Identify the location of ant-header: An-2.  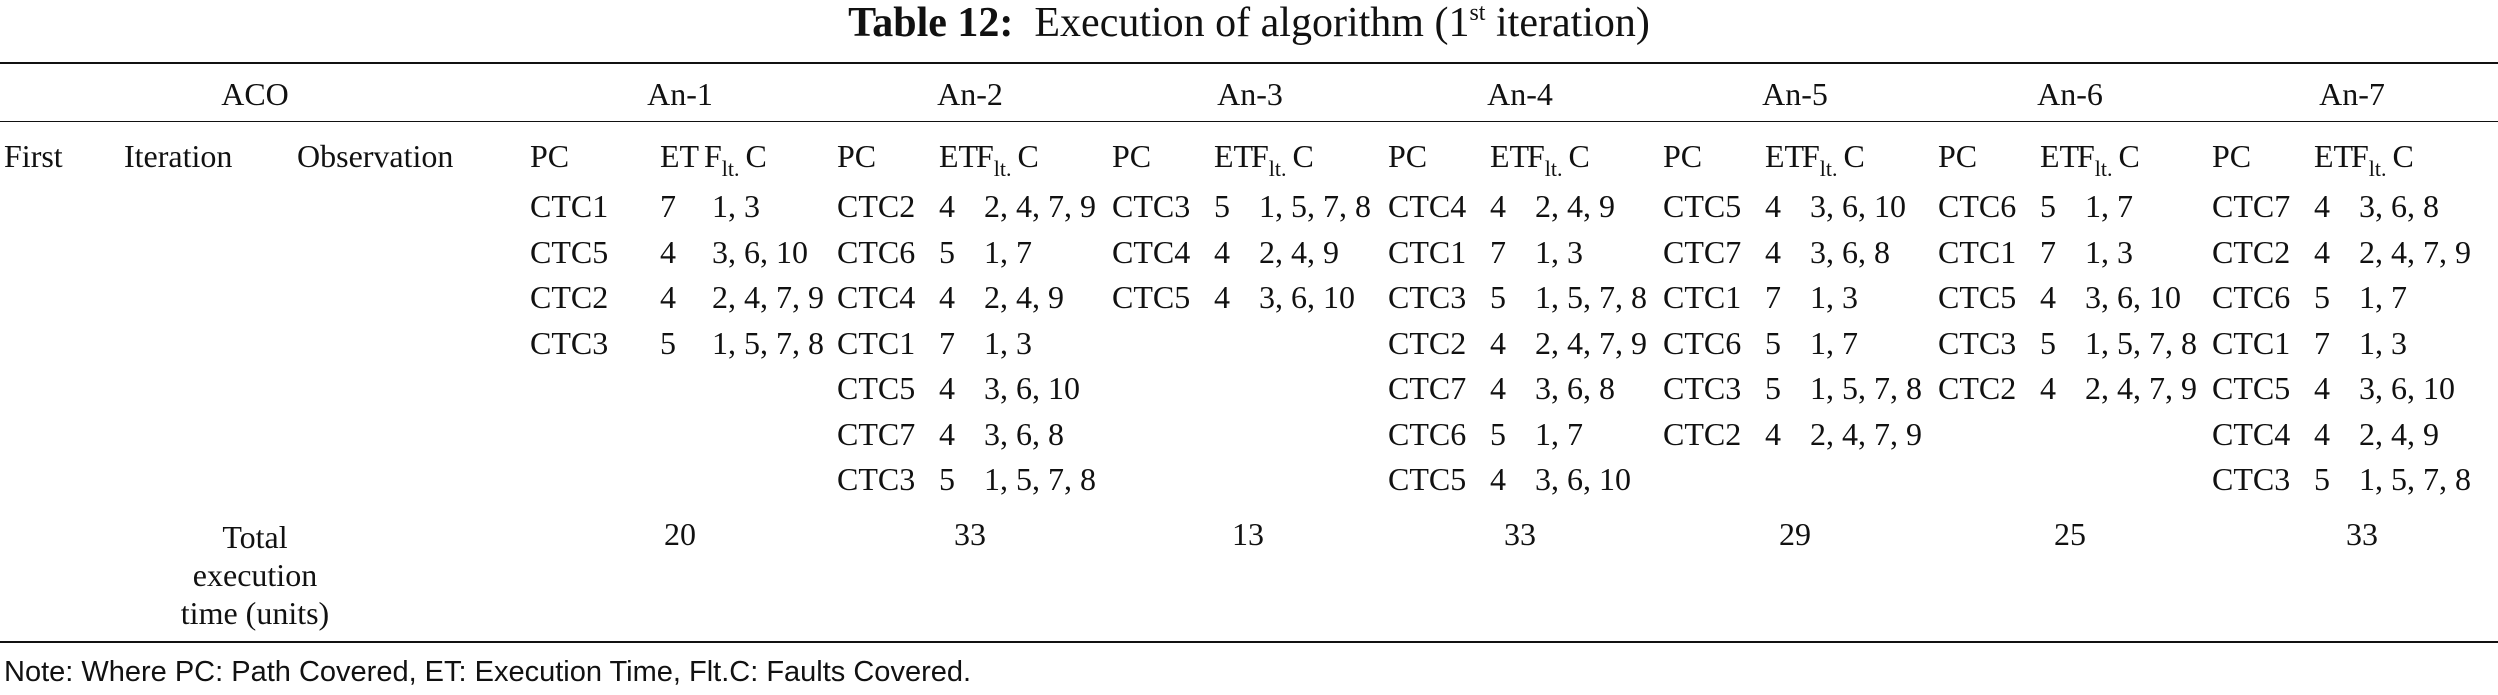
(970, 94).